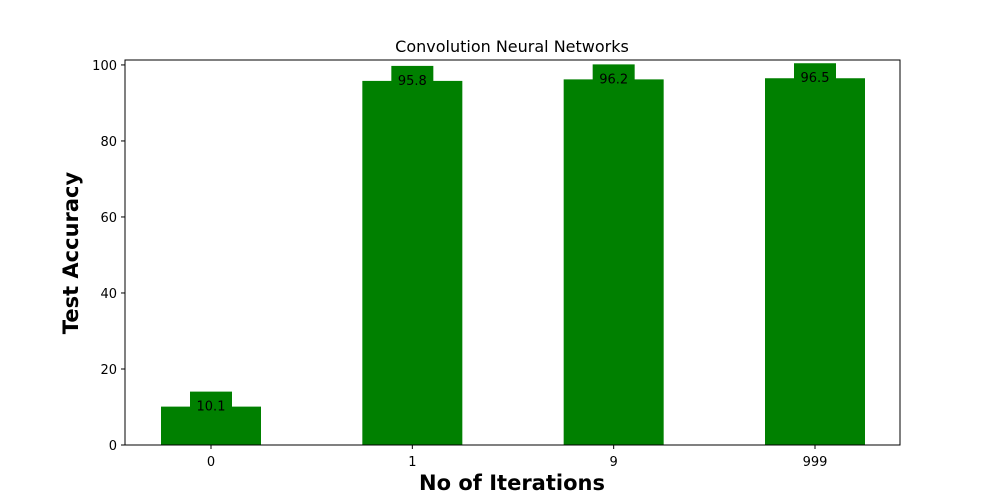 This screenshot has width=1000, height=500. Describe the element at coordinates (71, 253) in the screenshot. I see `y-axis-label: Test Accuracy` at that location.